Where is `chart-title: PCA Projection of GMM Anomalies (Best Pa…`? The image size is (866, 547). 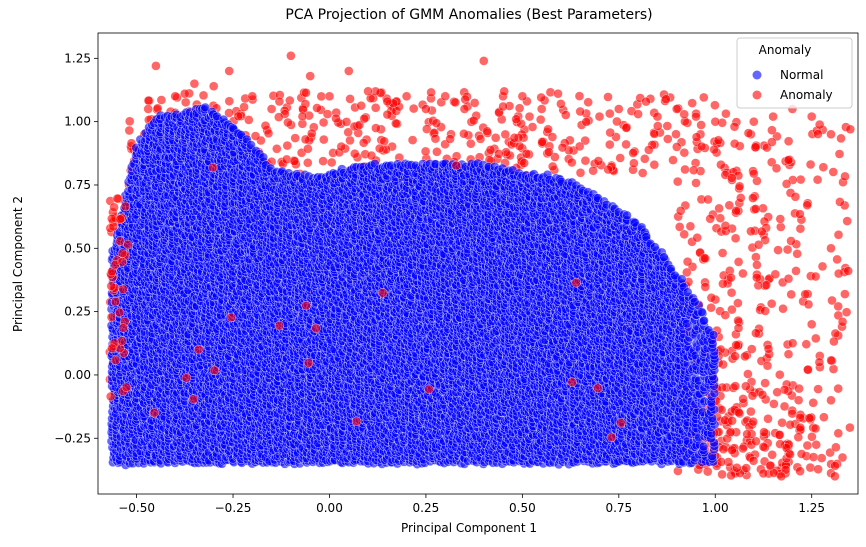
chart-title: PCA Projection of GMM Anomalies (Best Pa… is located at coordinates (468, 15).